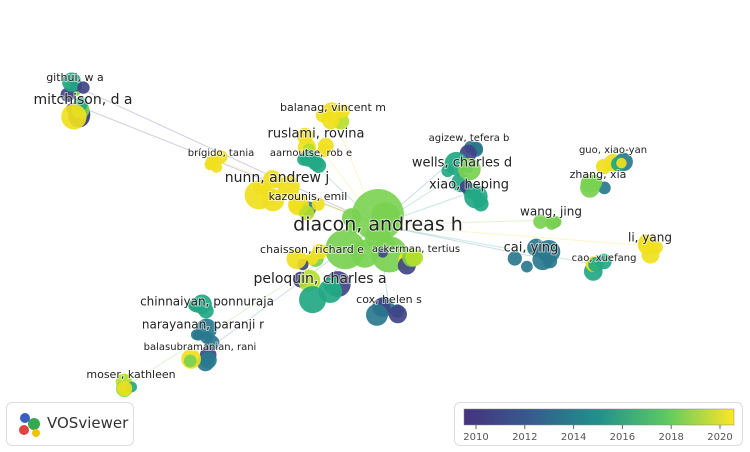 The image size is (750, 452). What do you see at coordinates (308, 196) in the screenshot?
I see `node-label: kazounis, emil` at bounding box center [308, 196].